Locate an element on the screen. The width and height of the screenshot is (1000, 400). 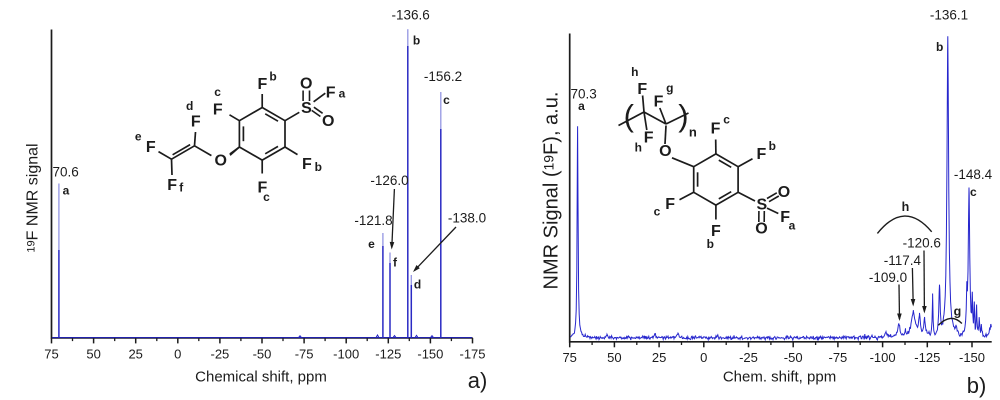
svg-text: -156.2 is located at coordinates (443, 76).